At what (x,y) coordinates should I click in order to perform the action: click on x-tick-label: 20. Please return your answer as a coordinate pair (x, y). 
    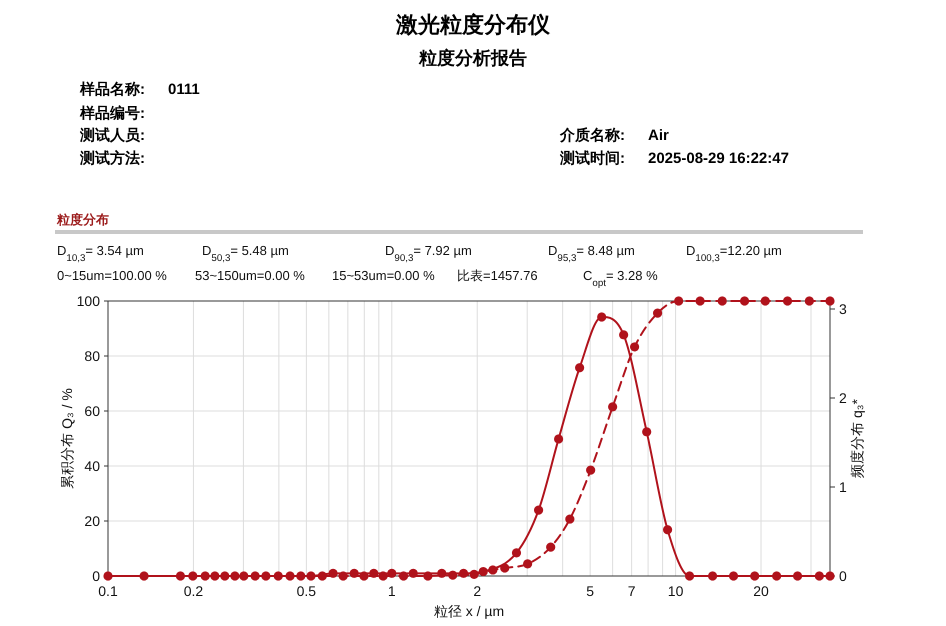
    Looking at the image, I should click on (761, 591).